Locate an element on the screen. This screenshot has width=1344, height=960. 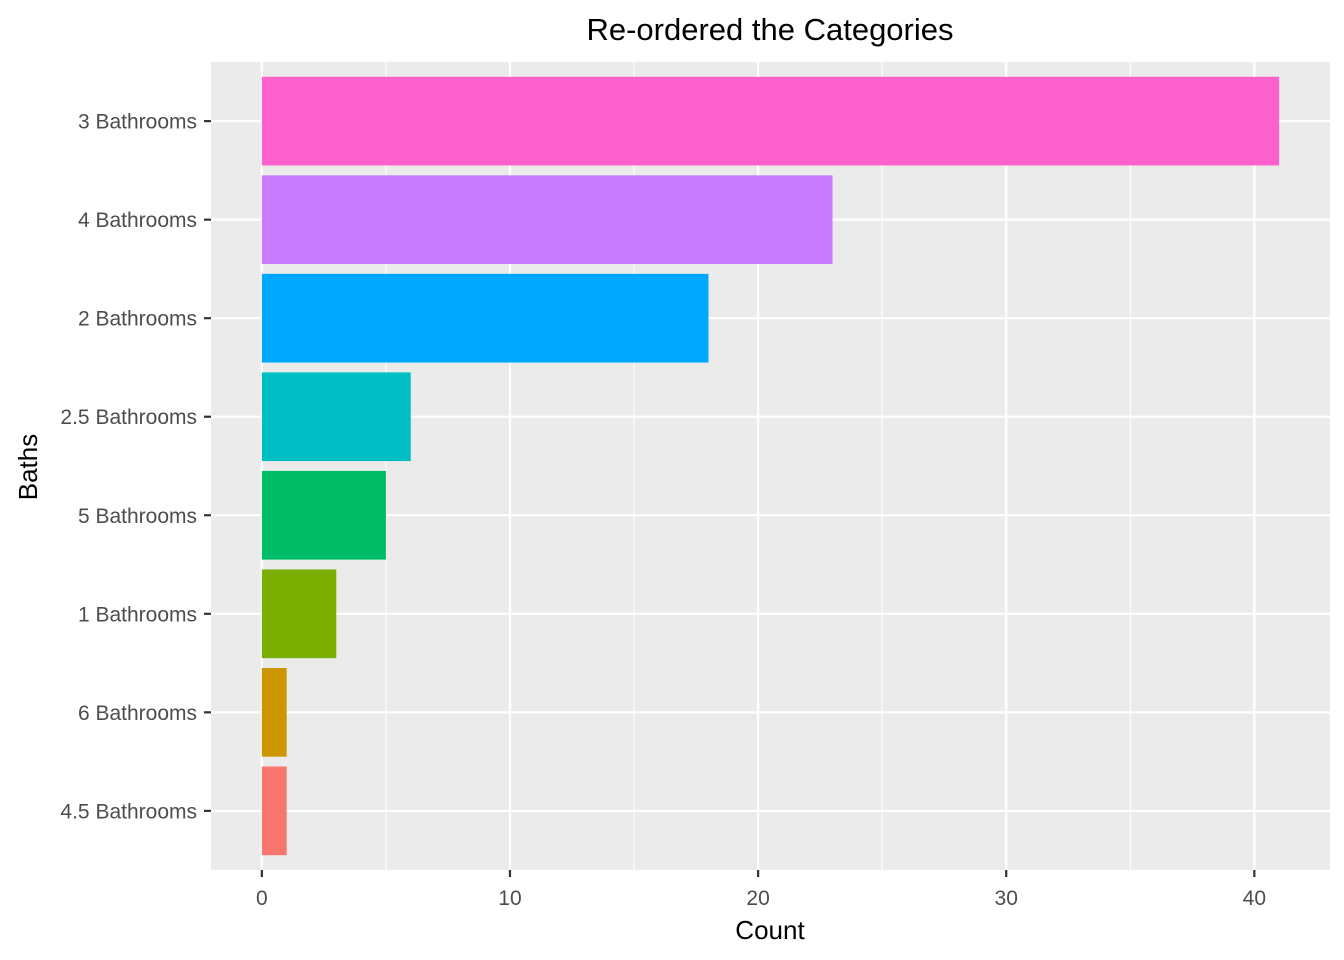
y-tick-label: 5 Bathrooms is located at coordinates (137, 516).